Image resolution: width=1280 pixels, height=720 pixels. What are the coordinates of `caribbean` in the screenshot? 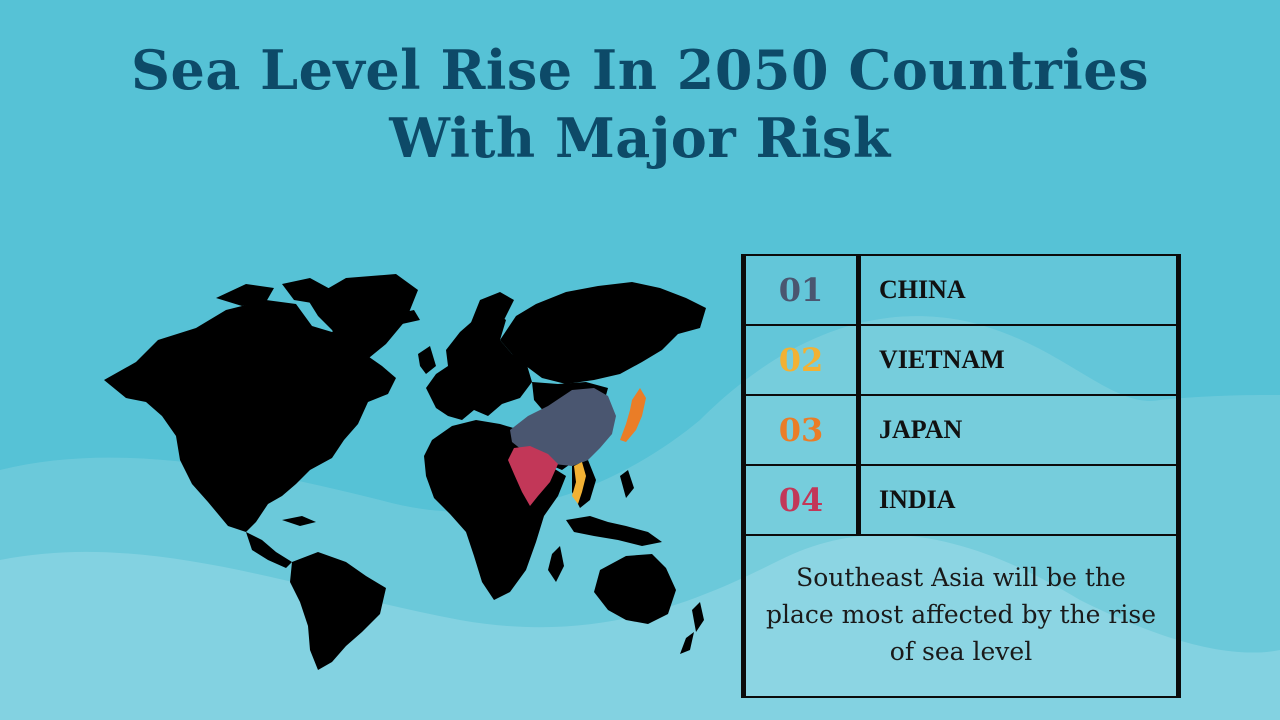 It's located at (299, 521).